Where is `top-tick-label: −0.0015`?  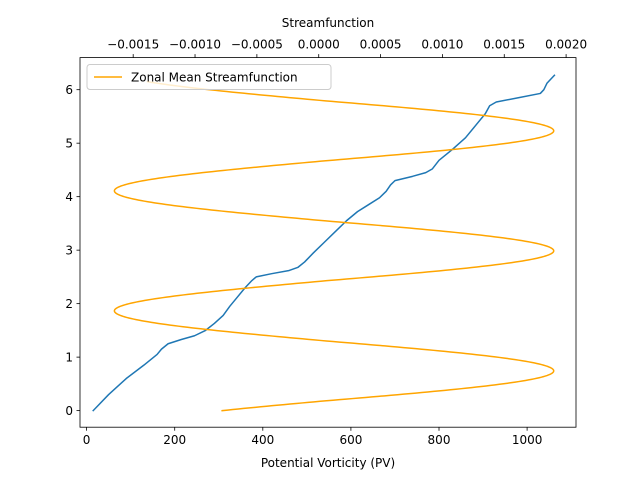 top-tick-label: −0.0015 is located at coordinates (133, 45).